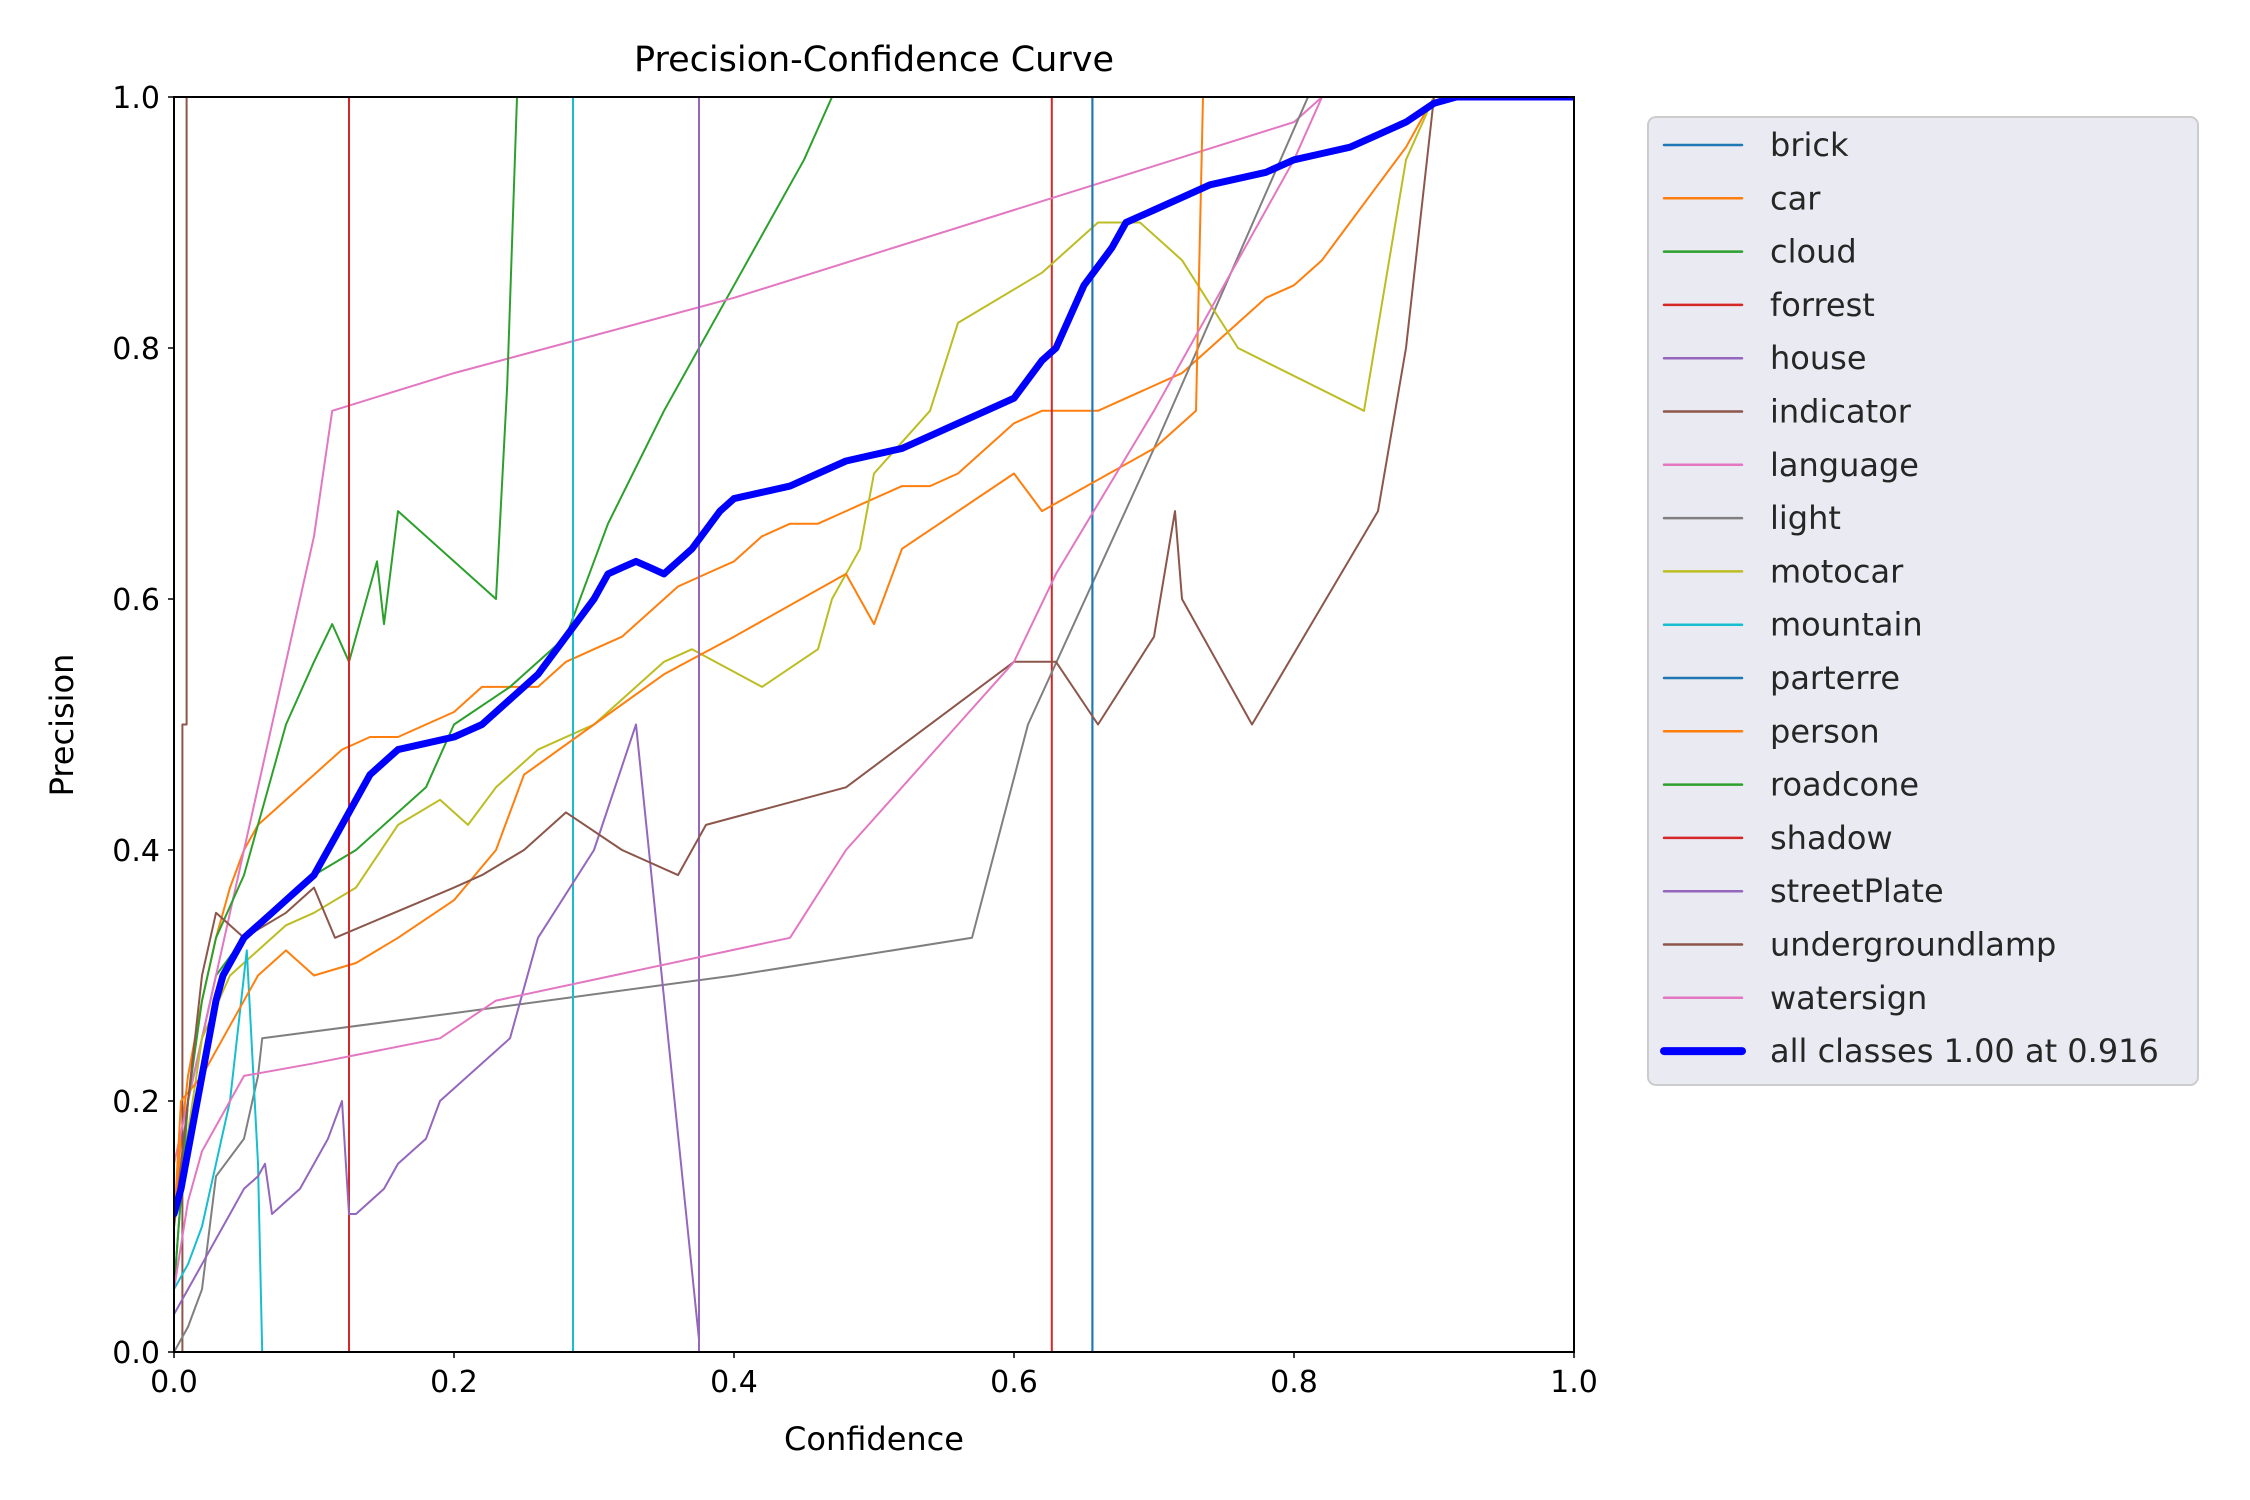  Describe the element at coordinates (174, 1382) in the screenshot. I see `x-tick-label: 0.0` at that location.